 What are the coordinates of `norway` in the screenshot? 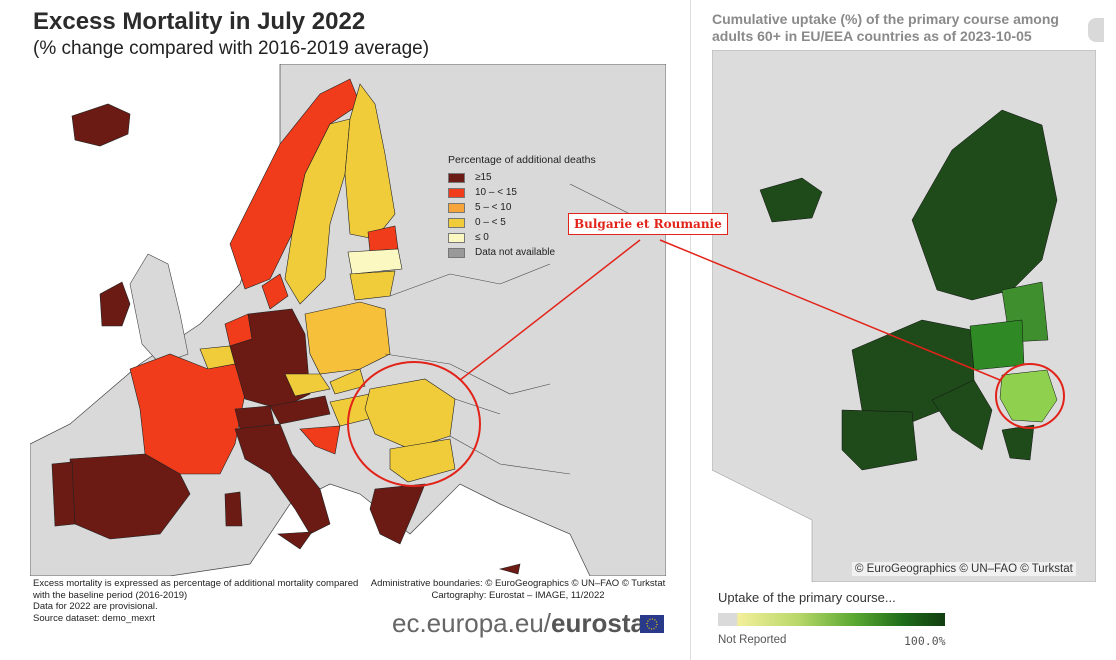 It's located at (295, 184).